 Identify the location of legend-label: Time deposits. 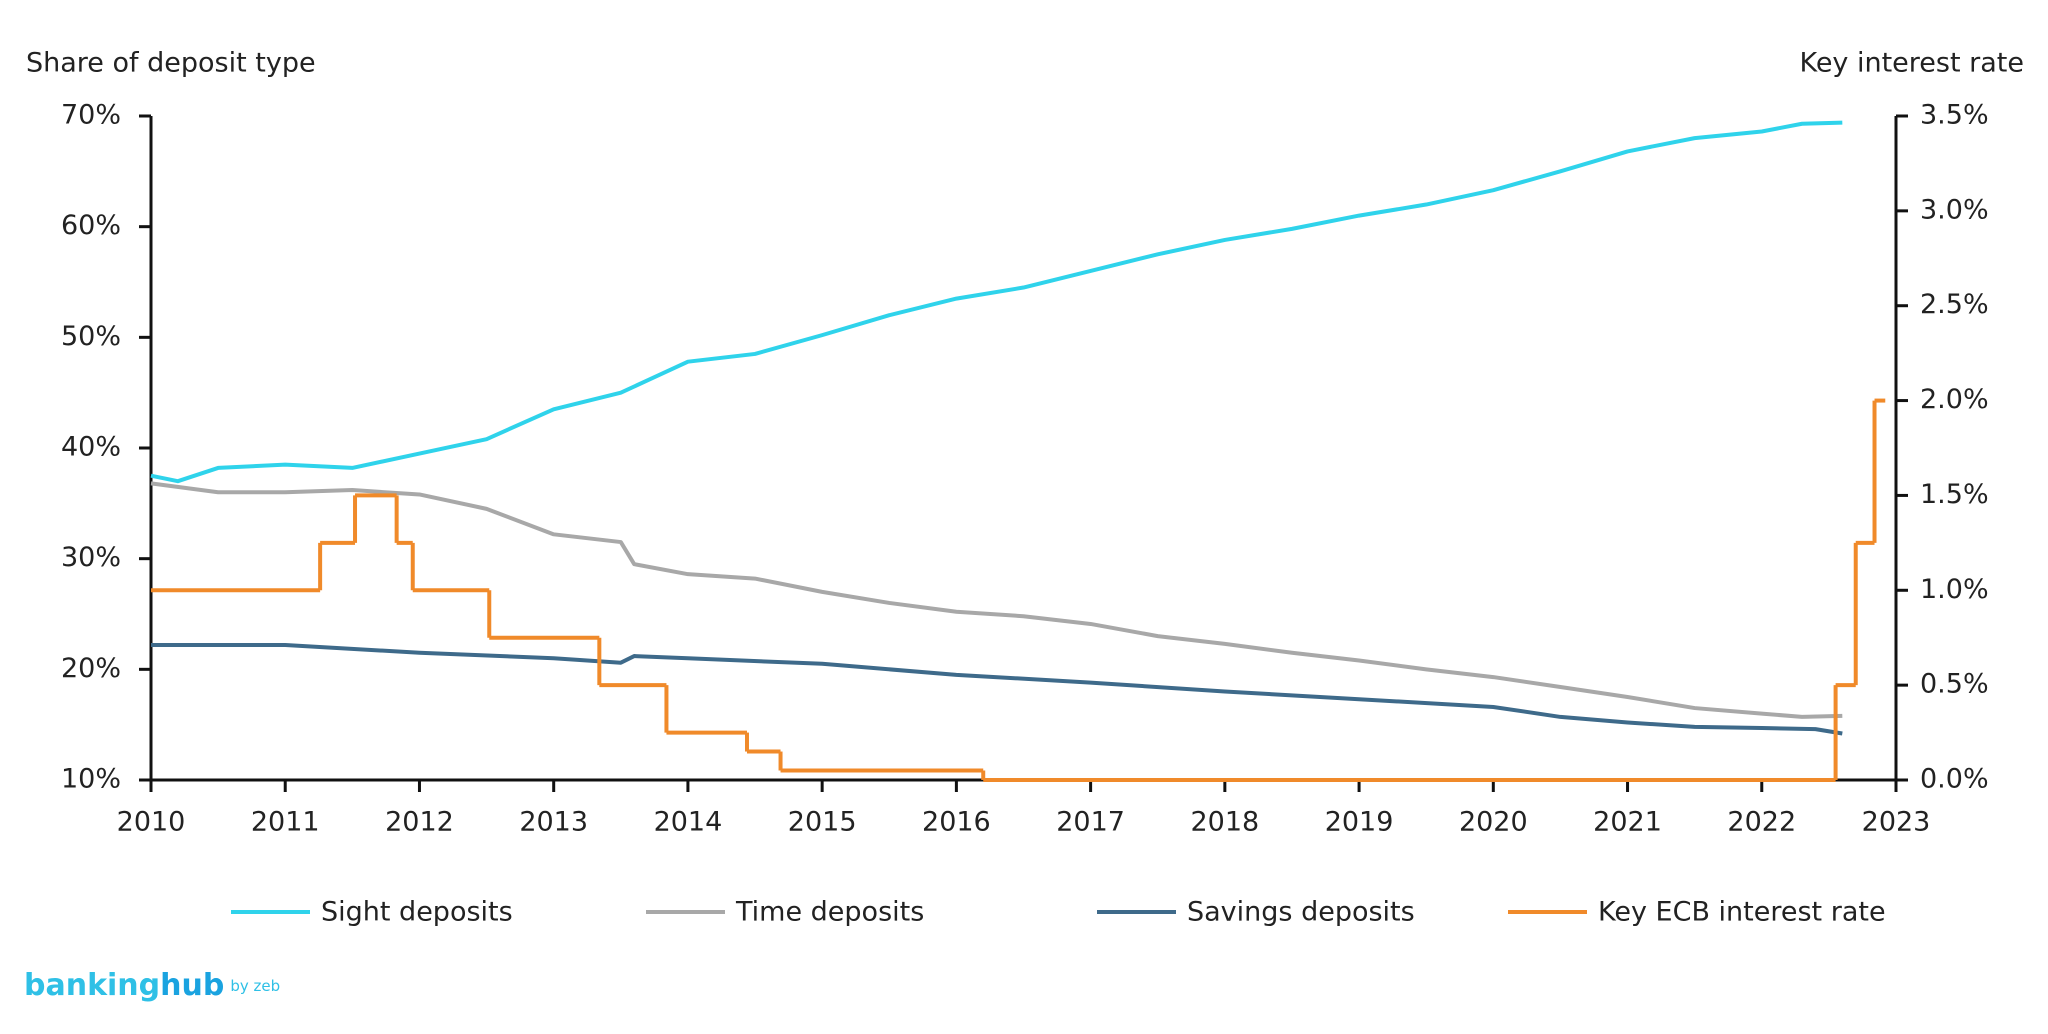
(829, 912).